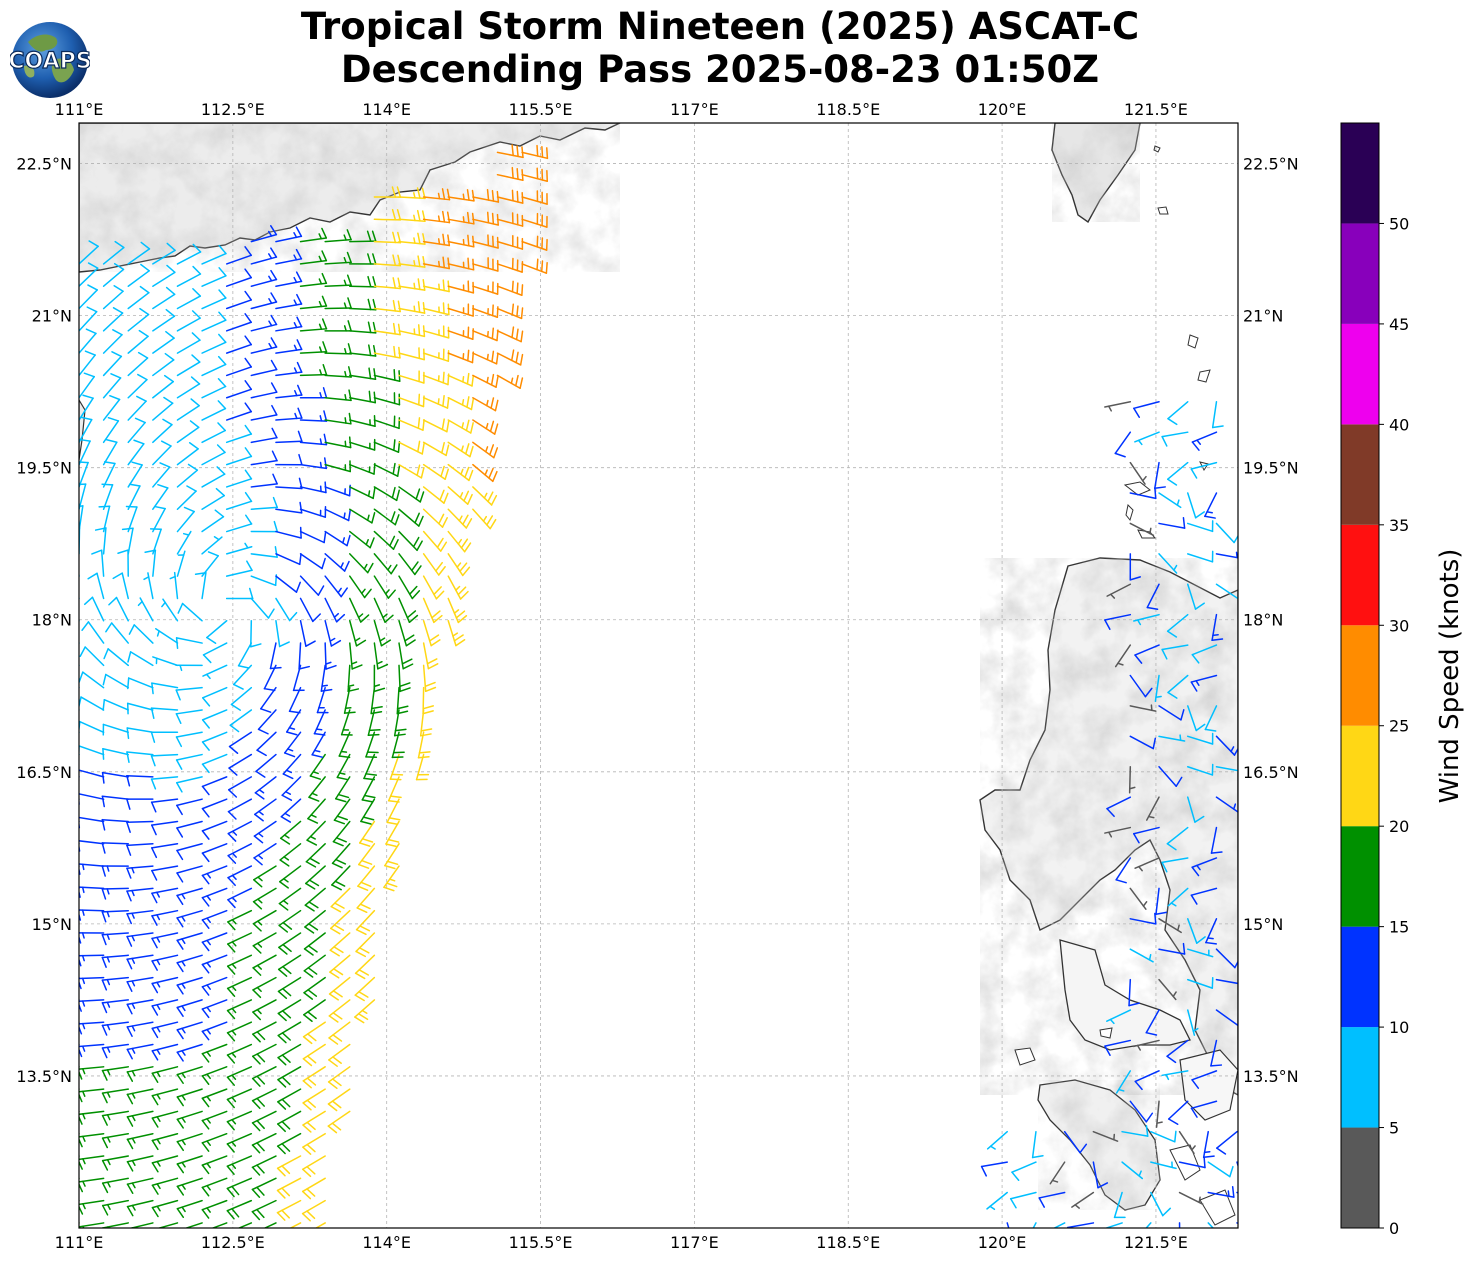 The width and height of the screenshot is (1477, 1264). What do you see at coordinates (1399, 424) in the screenshot?
I see `colorbar-tick-label: 40` at bounding box center [1399, 424].